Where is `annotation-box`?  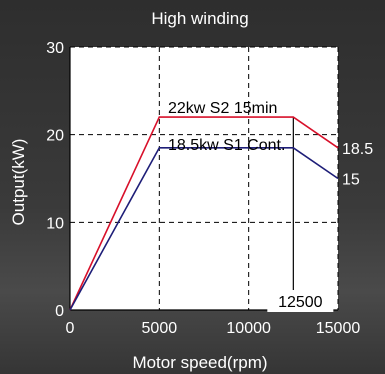
annotation-box is located at coordinates (300, 301).